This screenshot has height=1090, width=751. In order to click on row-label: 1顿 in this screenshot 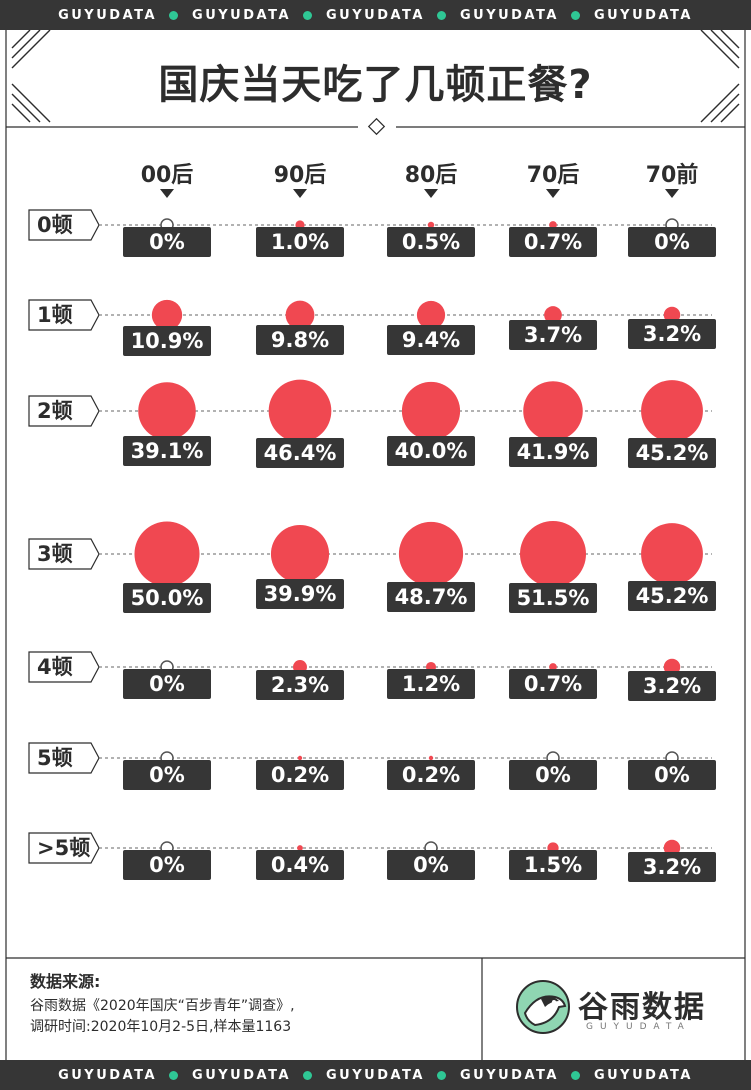, I will do `click(55, 315)`.